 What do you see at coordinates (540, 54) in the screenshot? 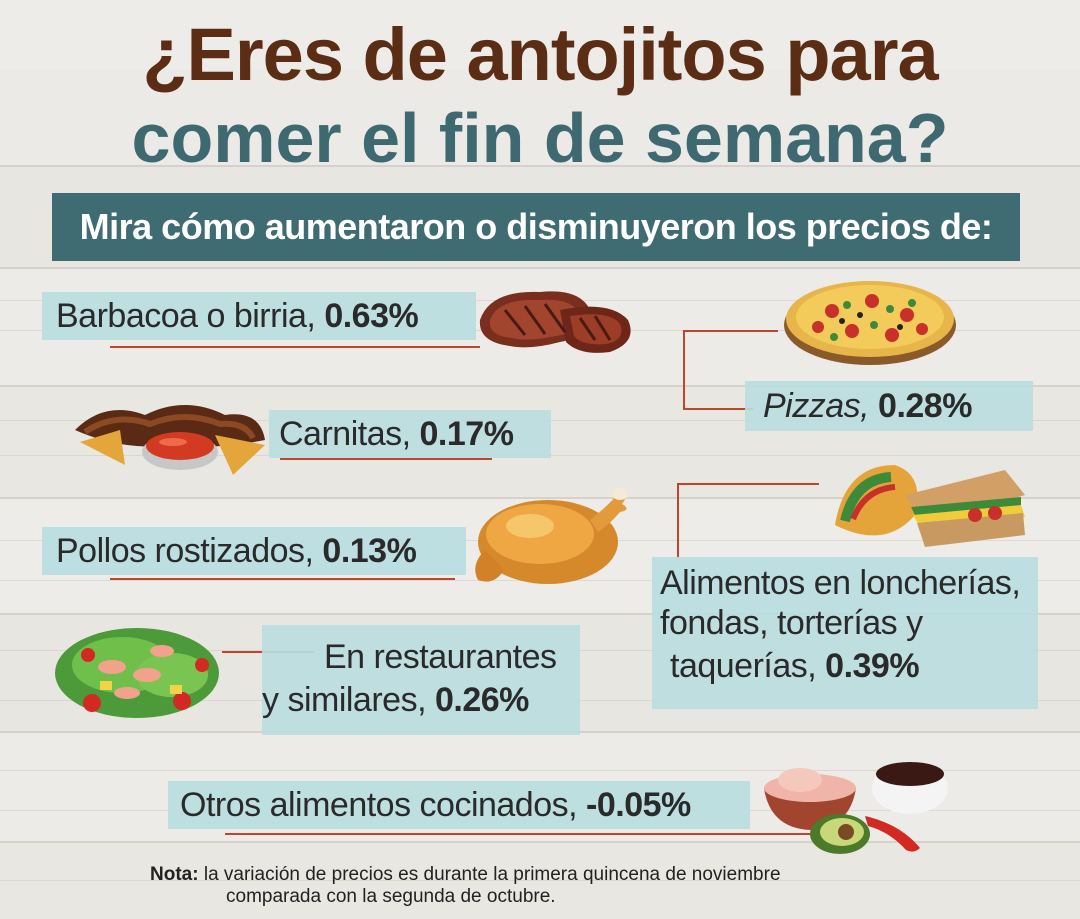
I see `title-line-1: ¿Eres de antojitos para` at bounding box center [540, 54].